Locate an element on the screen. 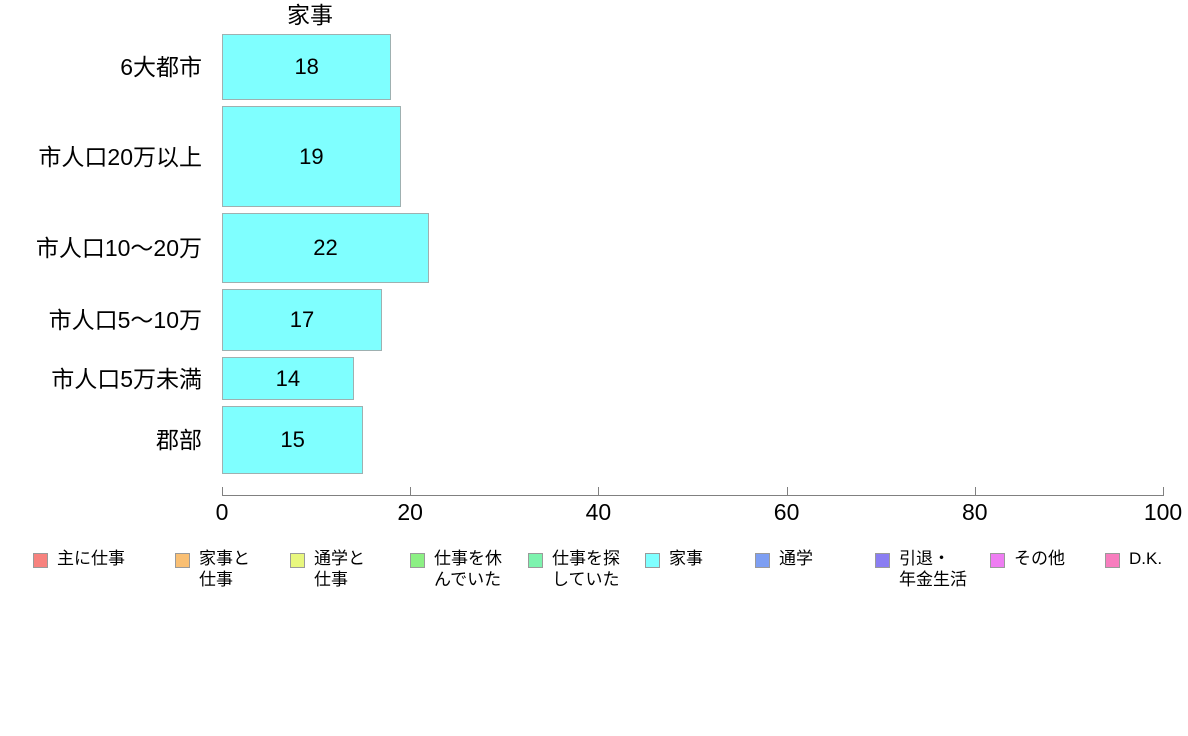  legend-label: 通学 is located at coordinates (796, 558).